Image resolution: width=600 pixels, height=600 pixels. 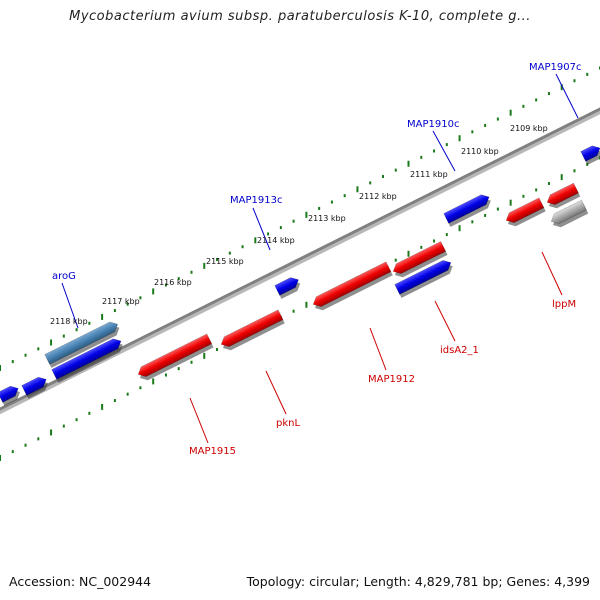 I want to click on label-pknL: pknL, so click(x=288, y=423).